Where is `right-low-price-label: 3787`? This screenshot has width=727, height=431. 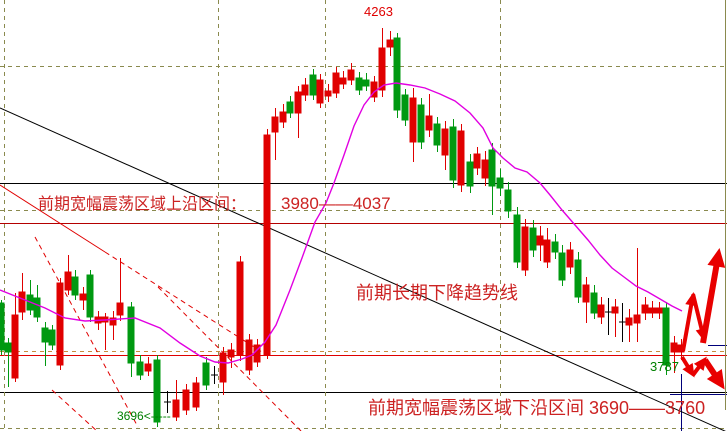 right-low-price-label: 3787 is located at coordinates (664, 366).